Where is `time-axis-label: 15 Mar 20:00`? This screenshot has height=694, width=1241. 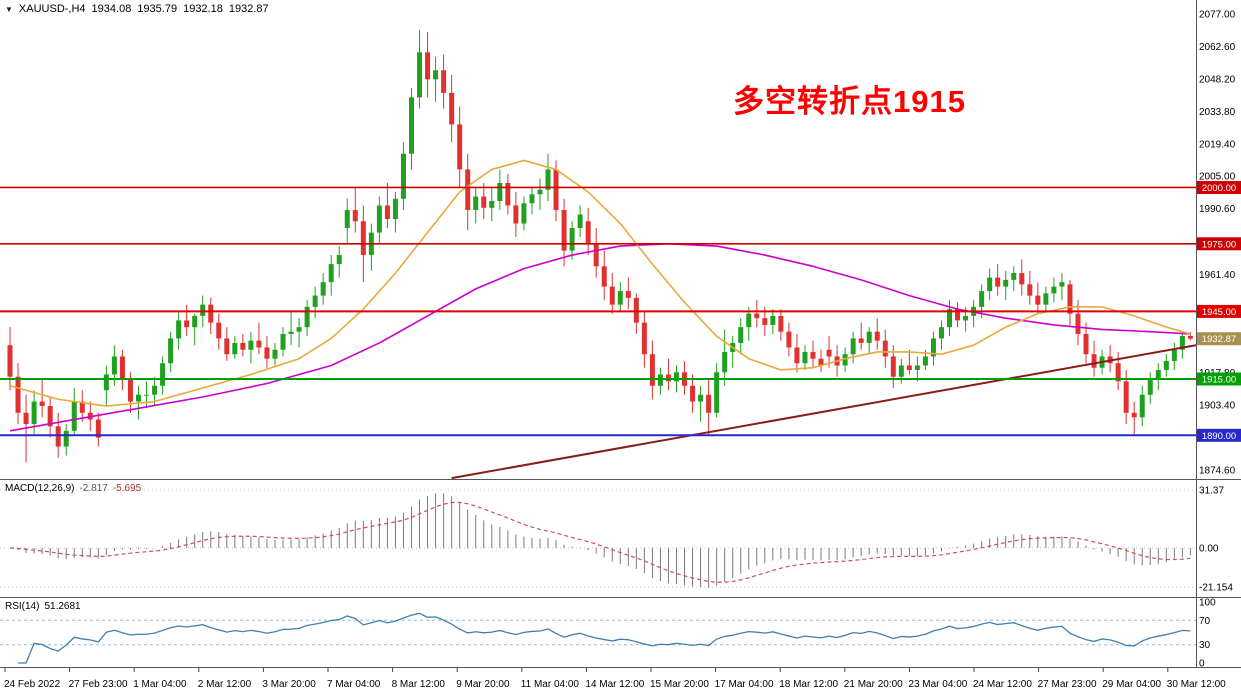 time-axis-label: 15 Mar 20:00 is located at coordinates (679, 684).